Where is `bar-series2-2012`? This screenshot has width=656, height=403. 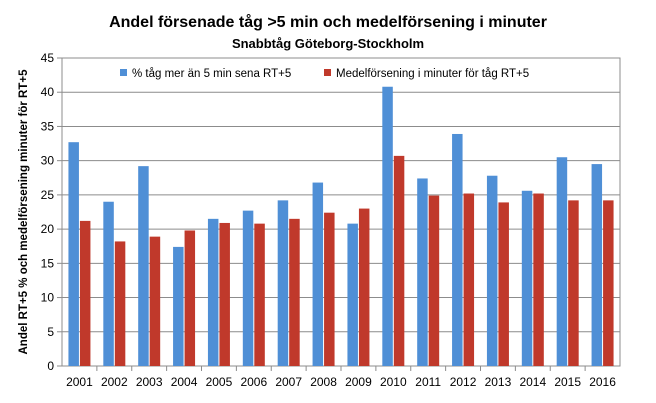
bar-series2-2012 is located at coordinates (469, 279).